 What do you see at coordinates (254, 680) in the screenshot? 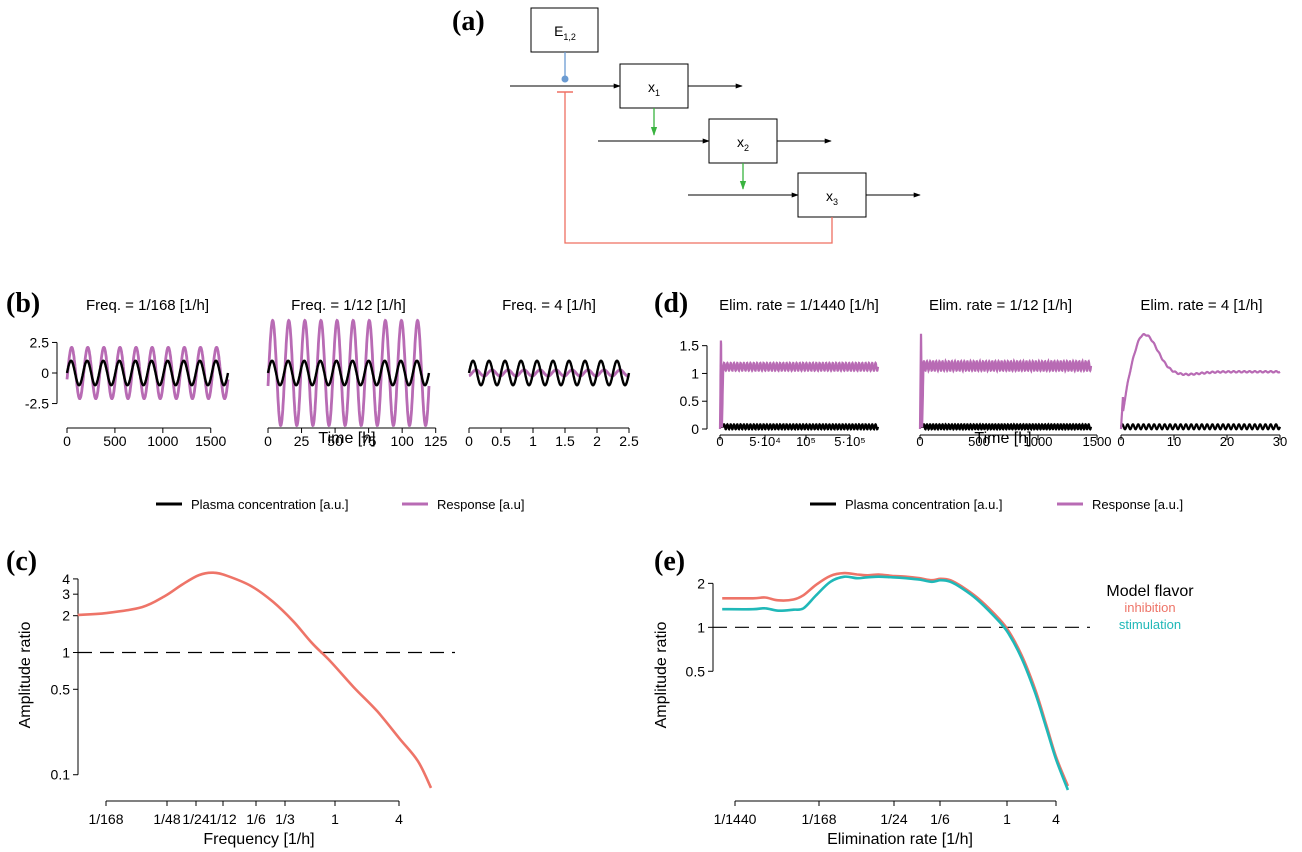
I see `c-amplitude-series` at bounding box center [254, 680].